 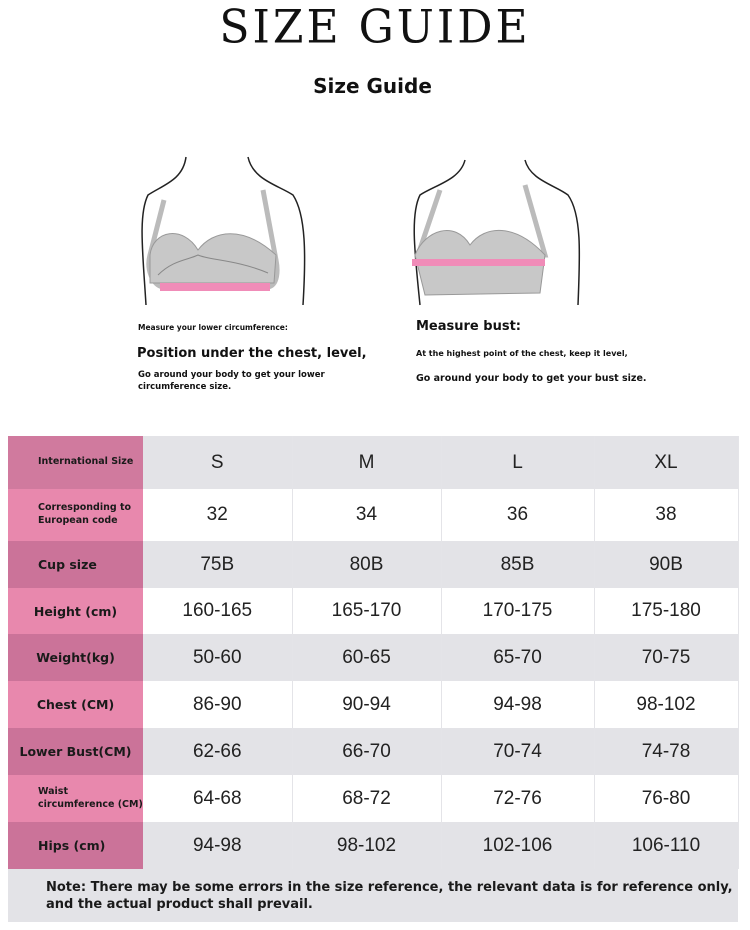 I want to click on row-label: Hips (cm), so click(x=75, y=845).